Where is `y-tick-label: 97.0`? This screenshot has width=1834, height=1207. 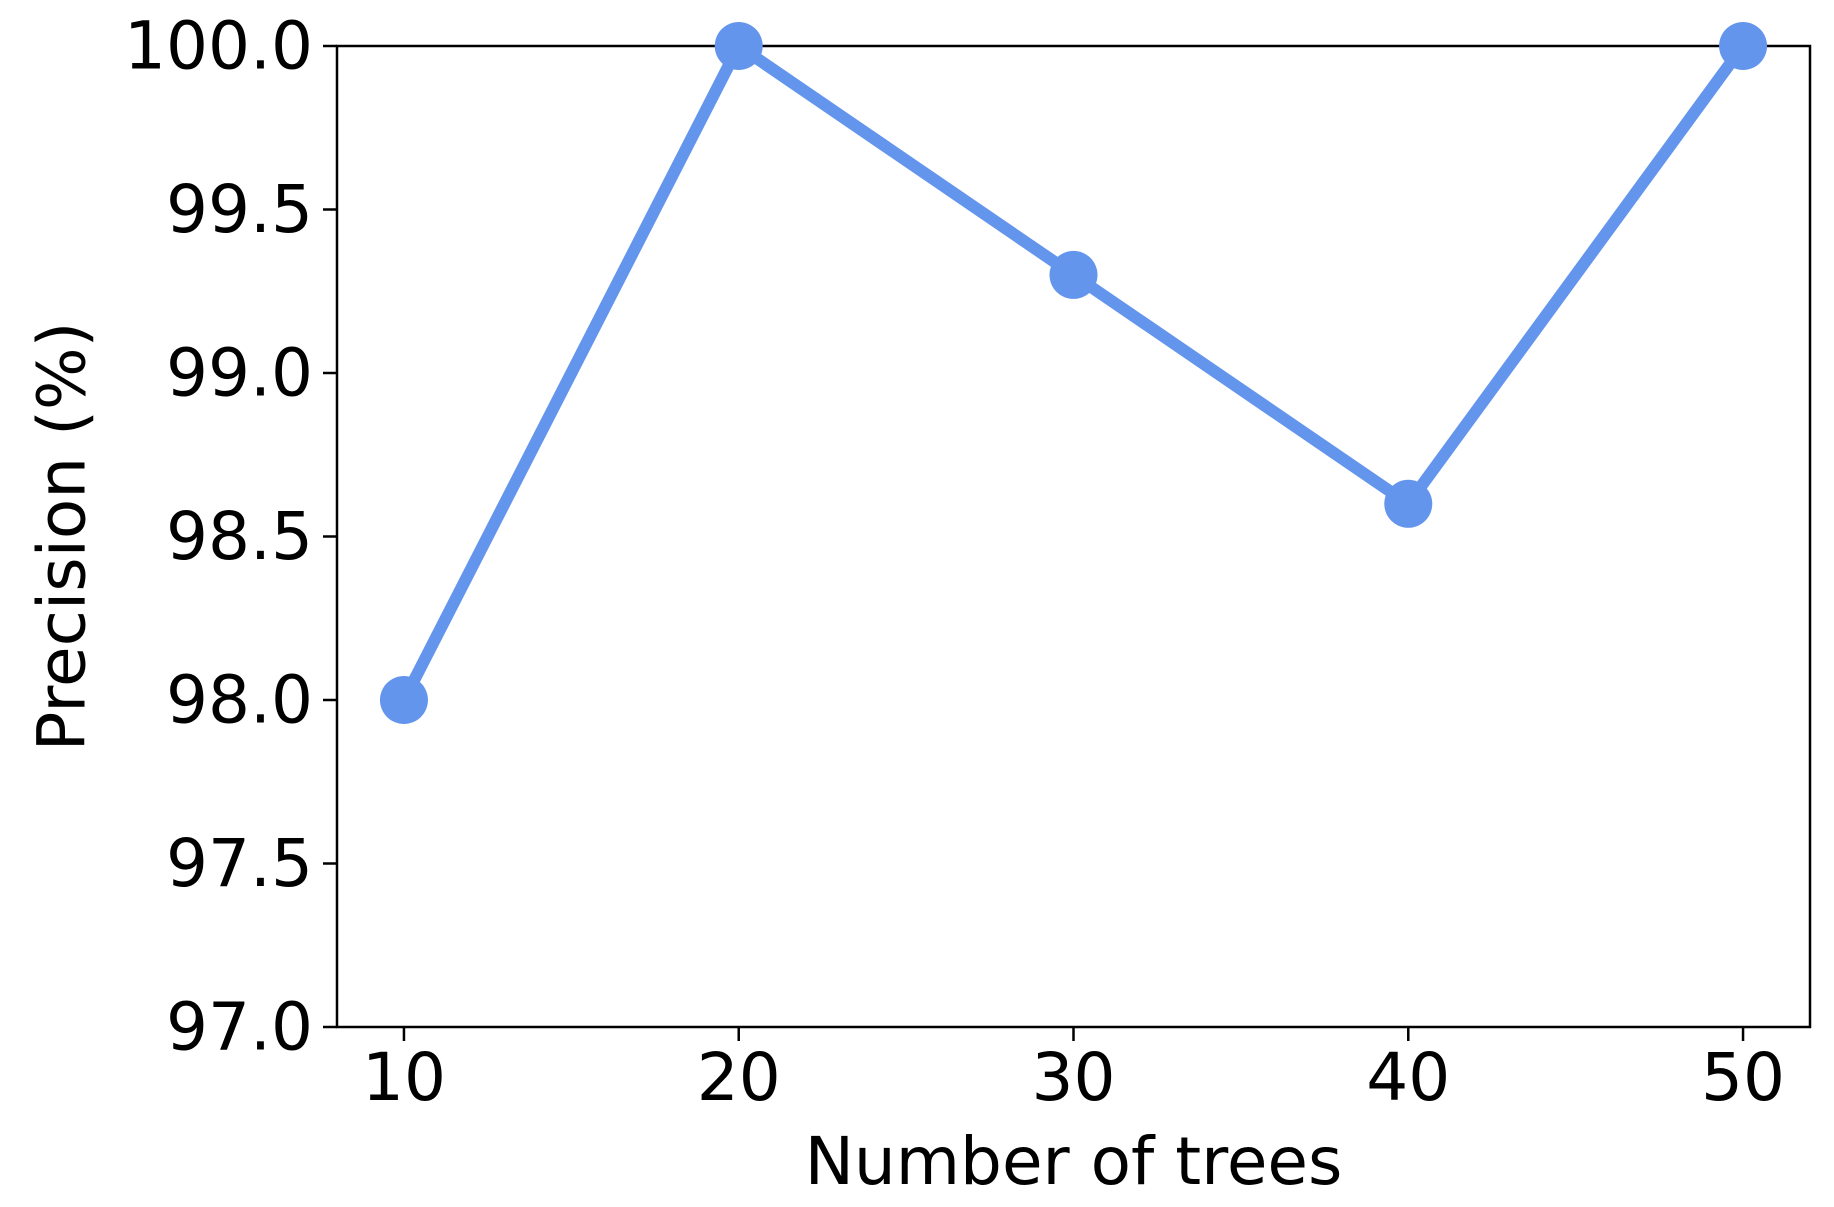
y-tick-label: 97.0 is located at coordinates (239, 1027).